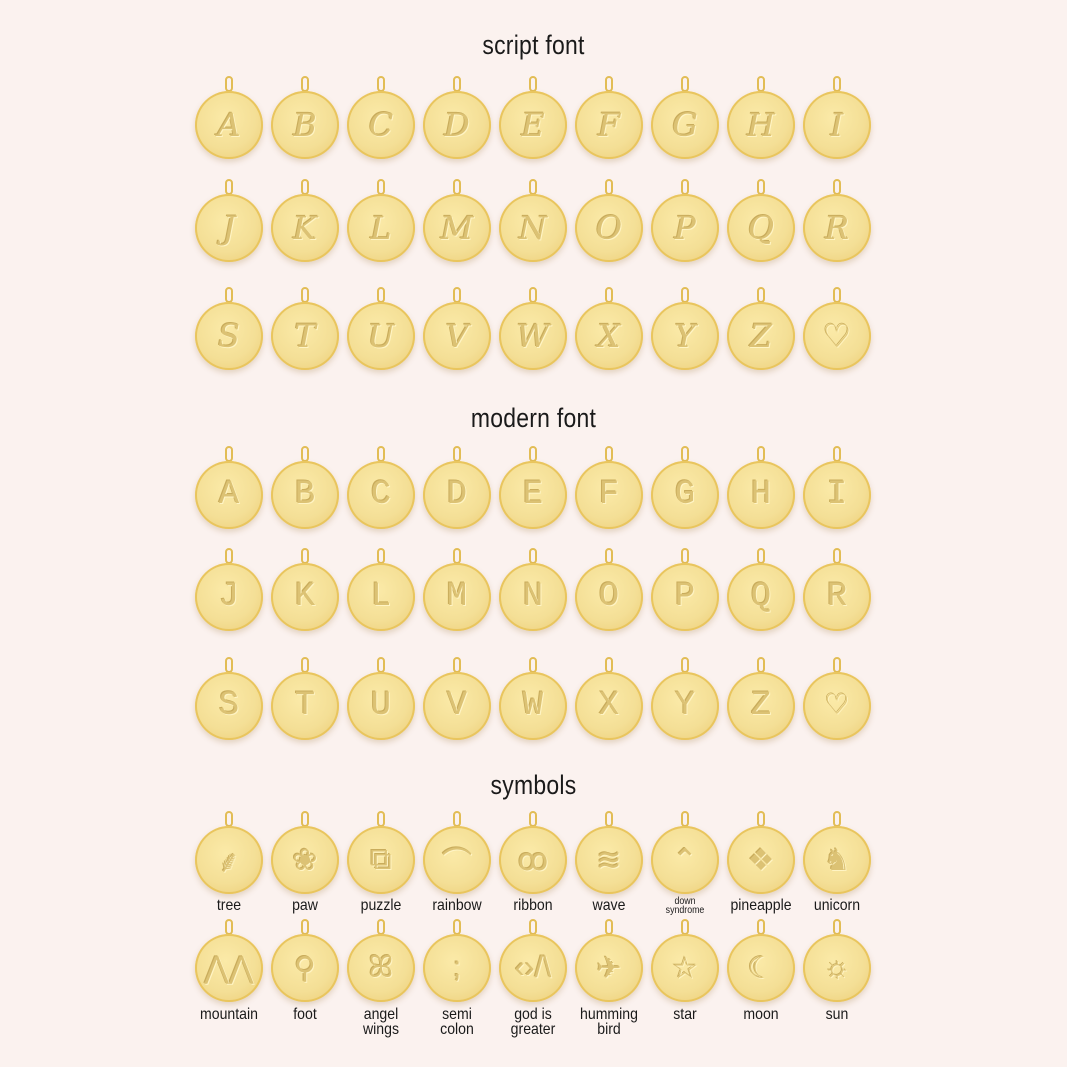 This screenshot has height=1067, width=1067. I want to click on modern-charm: D, so click(457, 487).